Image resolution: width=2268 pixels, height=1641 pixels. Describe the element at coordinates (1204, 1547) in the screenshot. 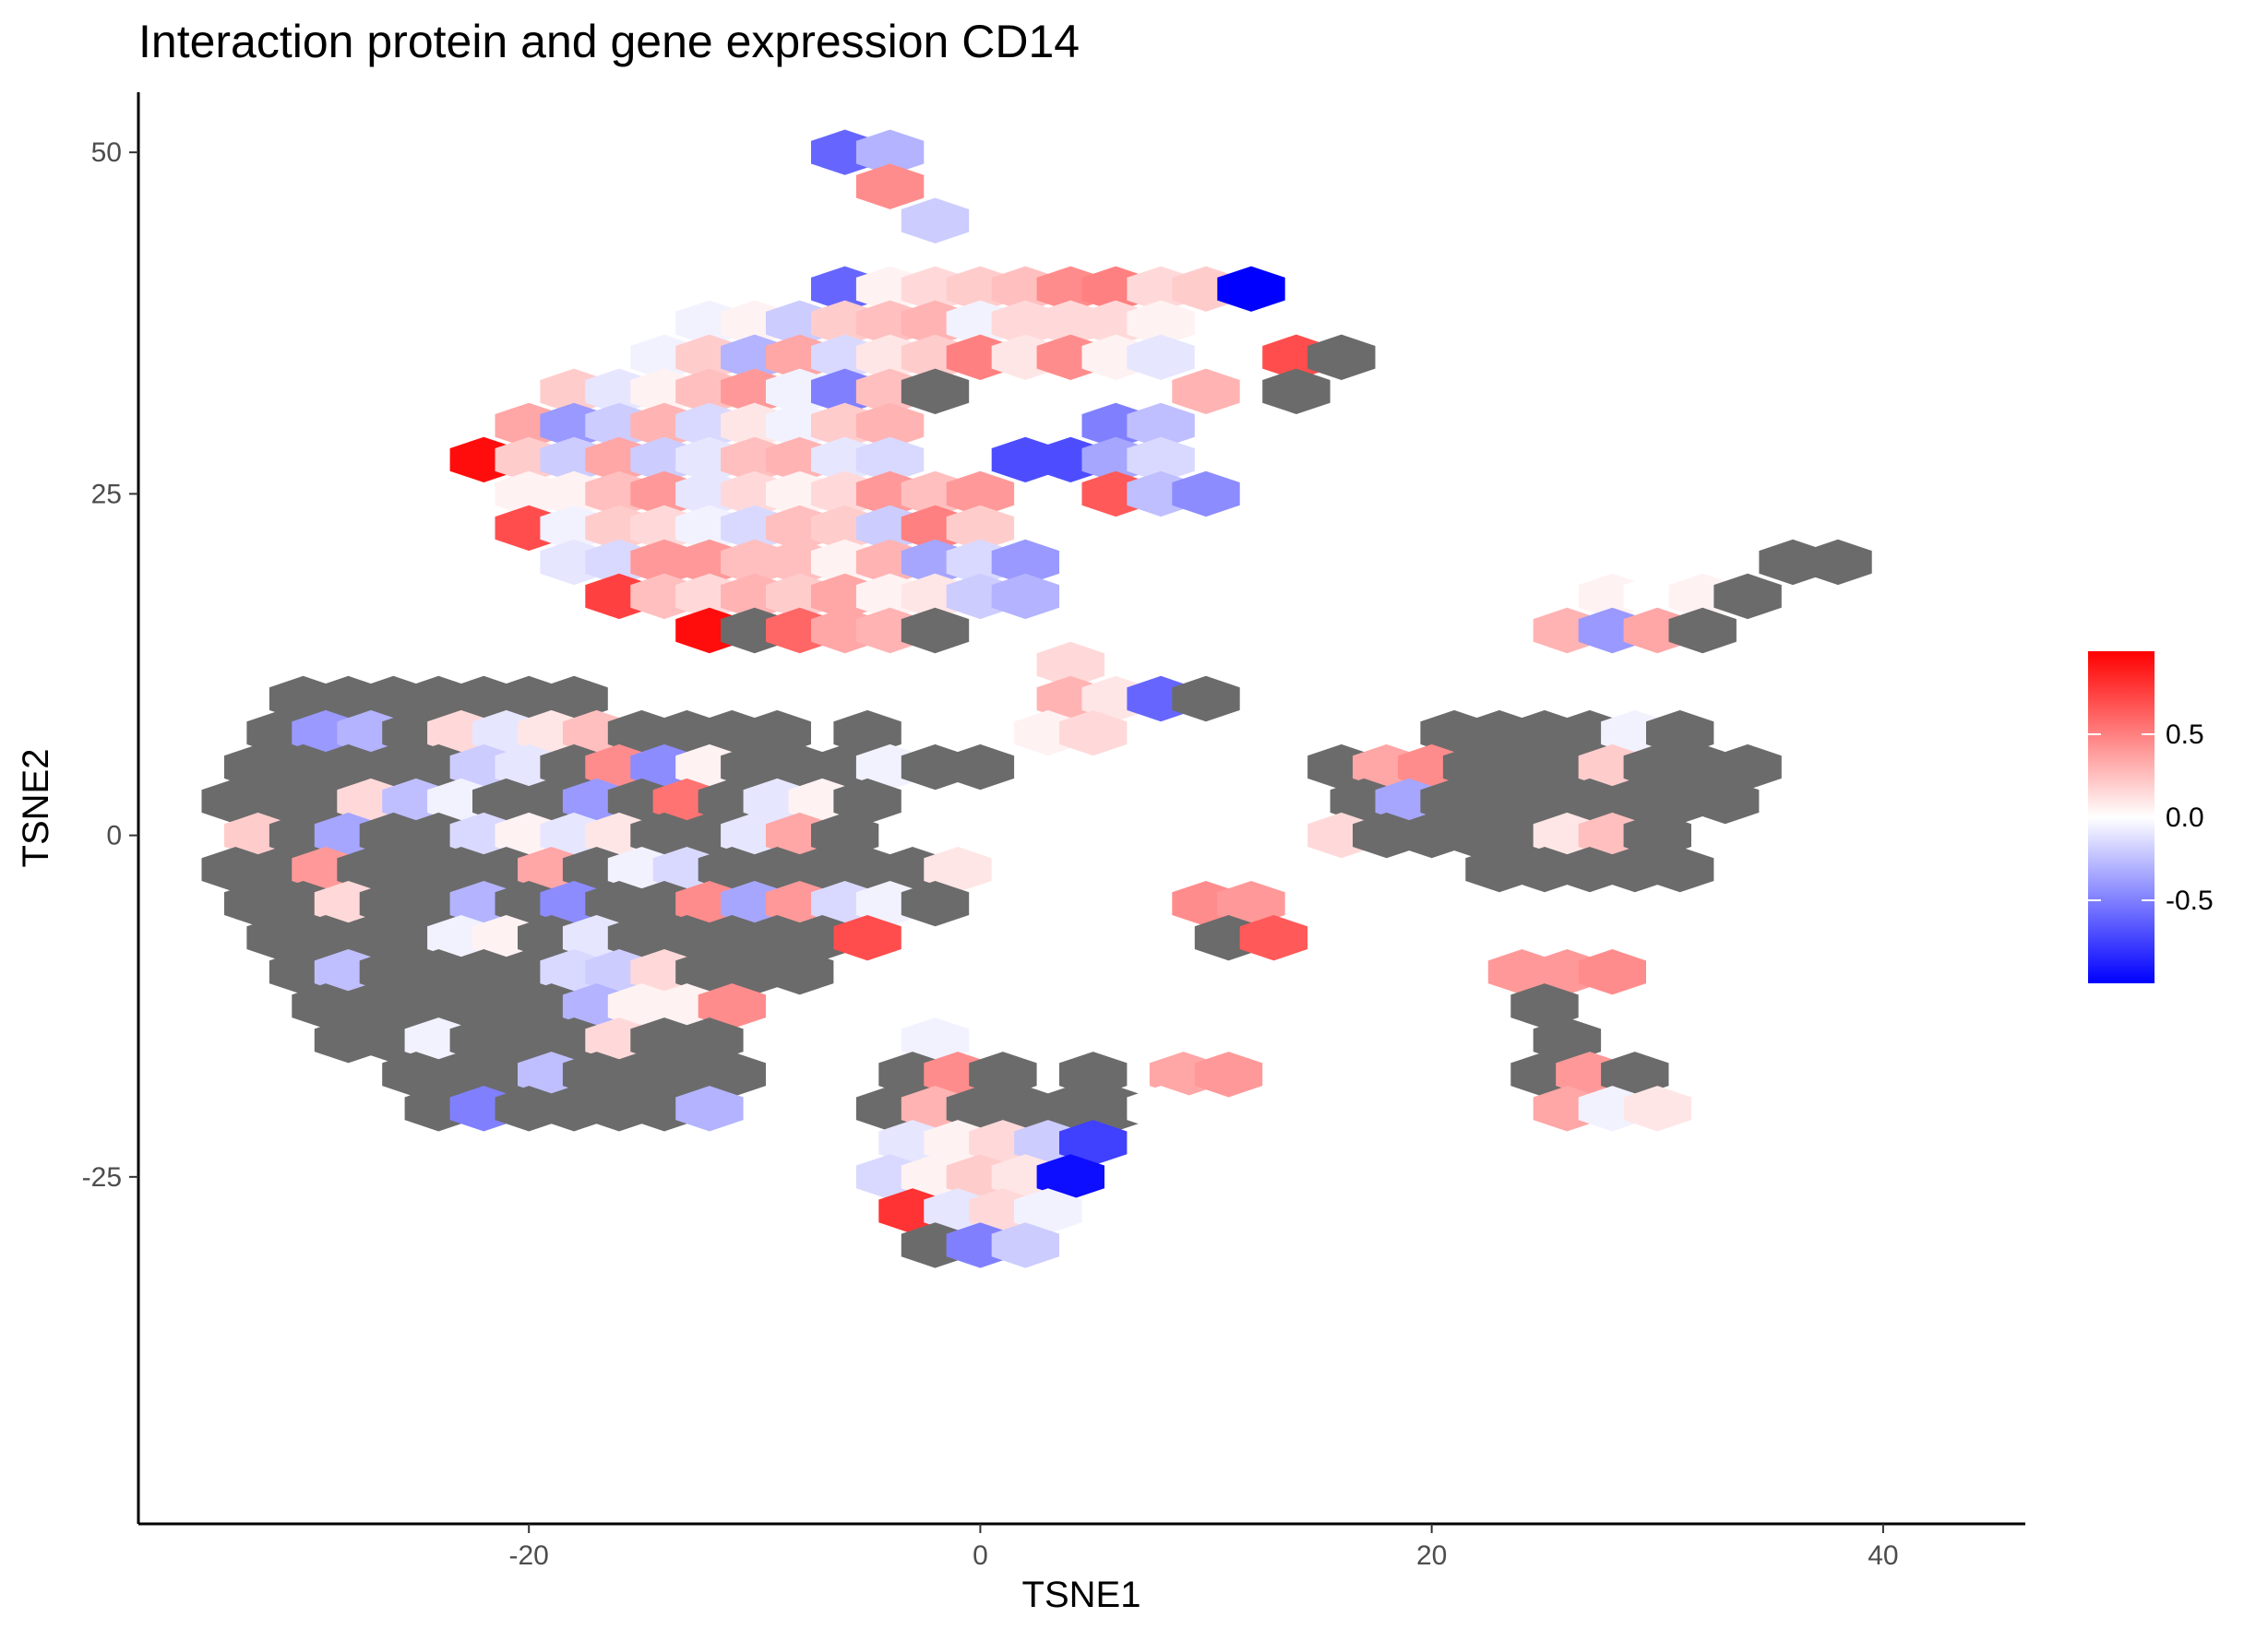

I see `x-axis-ticks: -20 0 20 40` at that location.